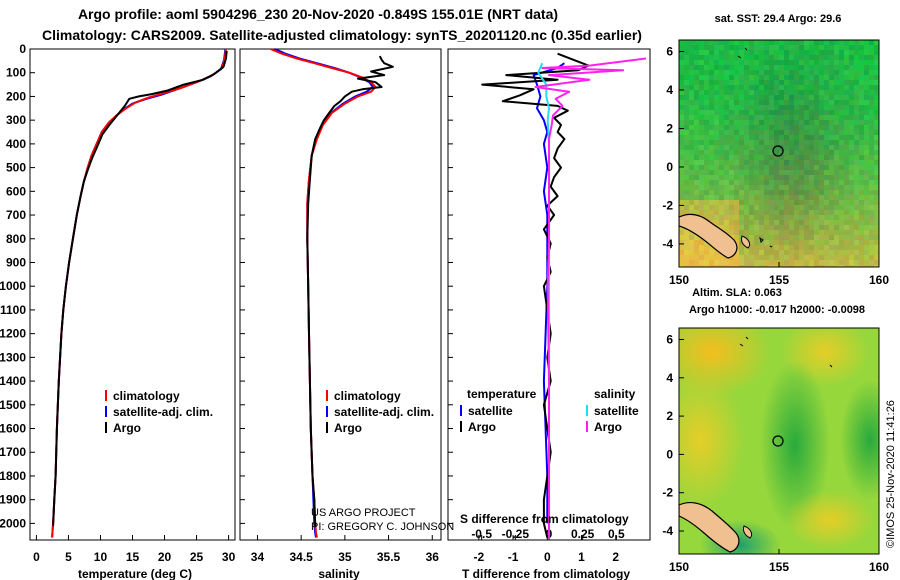  Describe the element at coordinates (547, 557) in the screenshot. I see `x-tick-label: 0` at that location.